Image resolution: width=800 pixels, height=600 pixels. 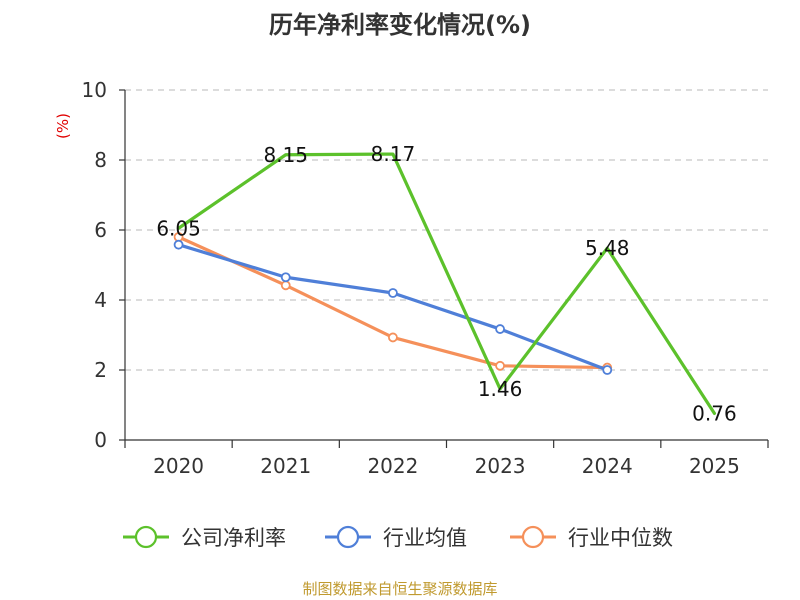 What do you see at coordinates (500, 466) in the screenshot?
I see `x-tick-label: 2023` at bounding box center [500, 466].